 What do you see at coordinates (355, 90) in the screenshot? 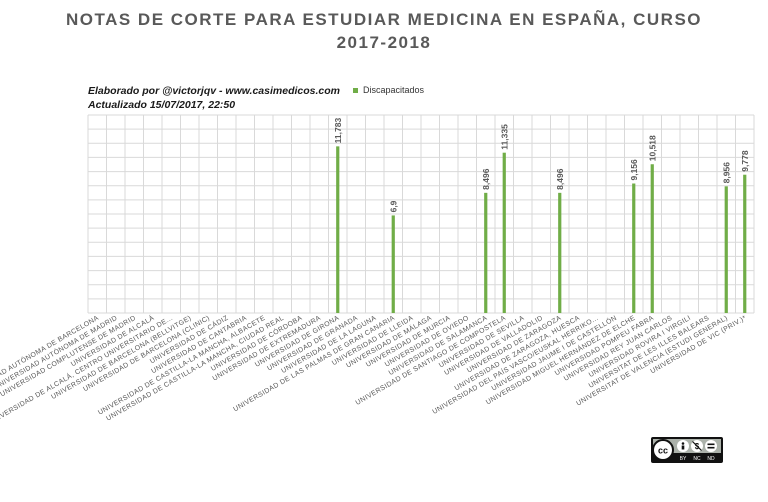
I see `legend-swatch` at bounding box center [355, 90].